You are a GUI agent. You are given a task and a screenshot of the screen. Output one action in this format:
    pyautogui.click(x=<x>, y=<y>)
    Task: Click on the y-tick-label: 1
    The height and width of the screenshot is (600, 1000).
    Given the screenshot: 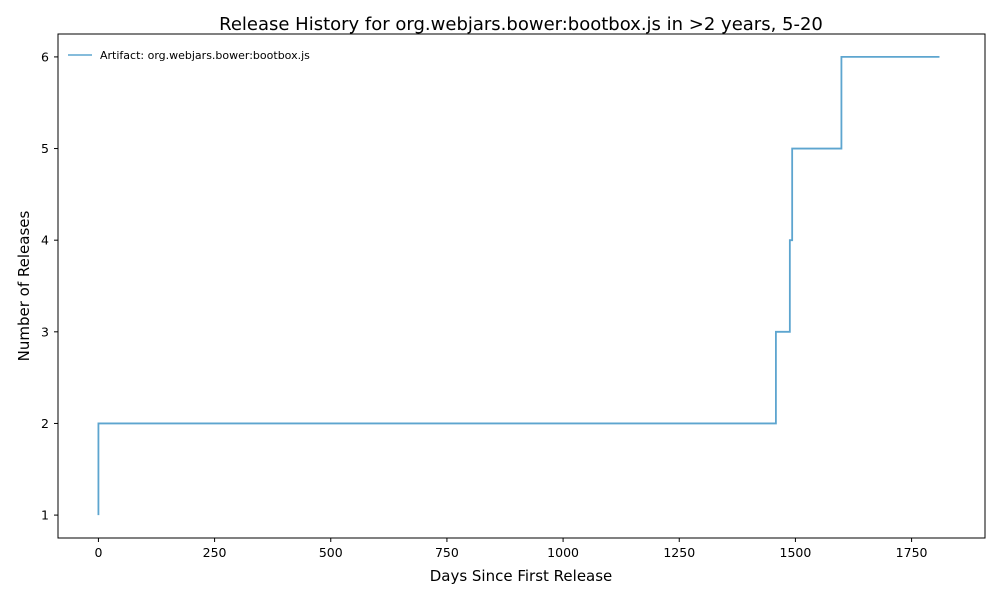 What is the action you would take?
    pyautogui.click(x=45, y=515)
    